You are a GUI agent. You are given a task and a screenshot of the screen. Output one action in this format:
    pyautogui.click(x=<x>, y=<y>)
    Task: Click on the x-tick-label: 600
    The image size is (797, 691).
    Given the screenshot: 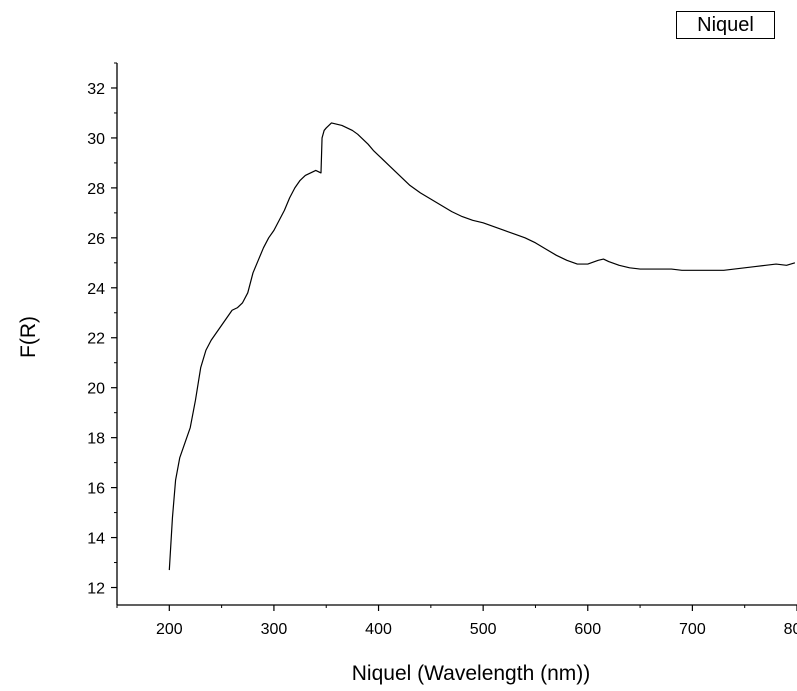 What is the action you would take?
    pyautogui.click(x=587, y=629)
    